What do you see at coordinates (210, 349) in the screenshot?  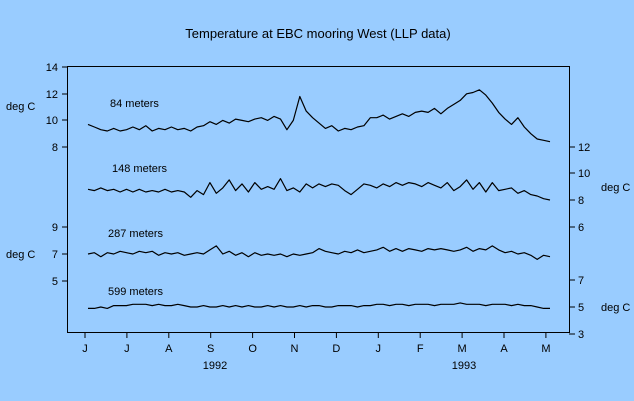 I see `month-tick-label: S` at bounding box center [210, 349].